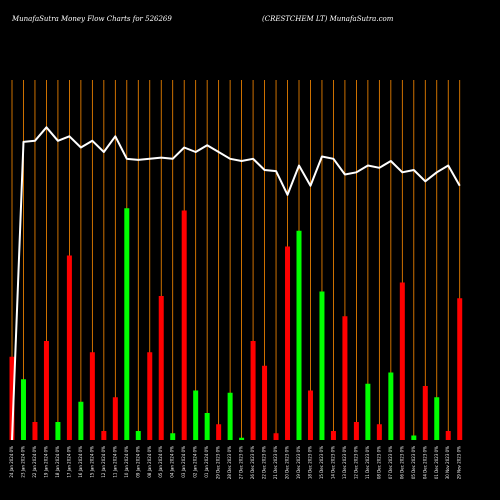 This screenshot has height=500, width=500. What do you see at coordinates (91, 462) in the screenshot?
I see `x-tick-label: 15 Jan 2024 0%` at bounding box center [91, 462].